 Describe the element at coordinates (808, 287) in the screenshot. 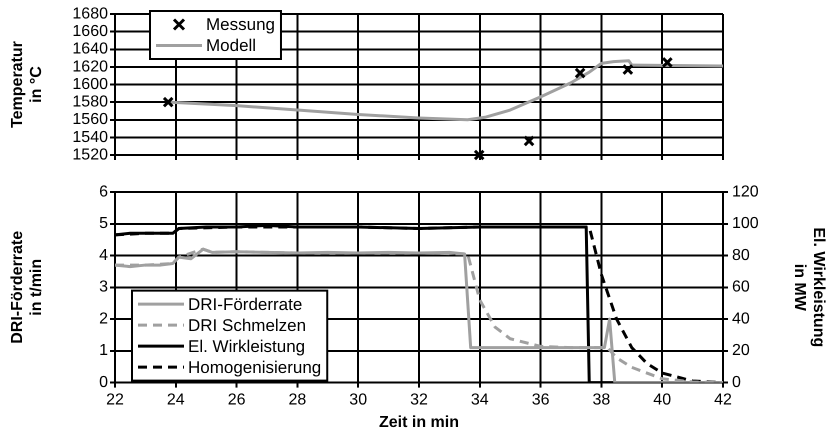

I see `y2-axis-title: El. Wirkleistung in MW` at that location.